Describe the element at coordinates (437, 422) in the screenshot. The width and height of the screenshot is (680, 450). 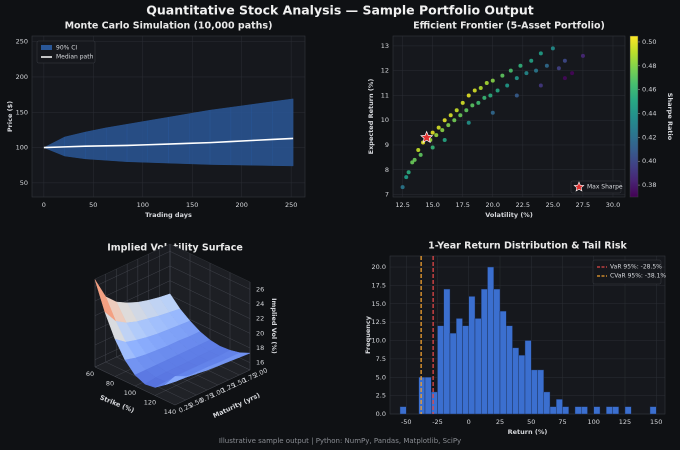
I see `x-tick-label: -25` at that location.